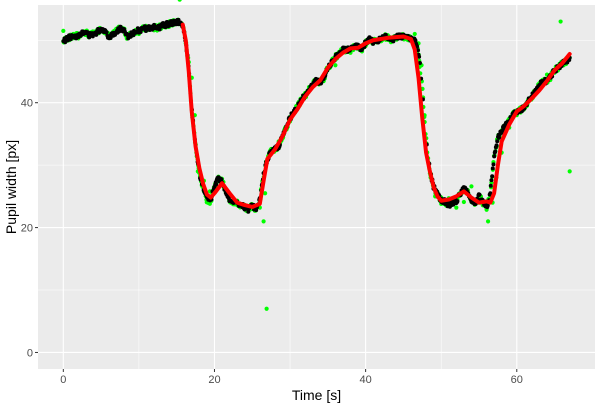 The image size is (598, 407). What do you see at coordinates (27, 104) in the screenshot?
I see `y-tick-label: 40` at bounding box center [27, 104].